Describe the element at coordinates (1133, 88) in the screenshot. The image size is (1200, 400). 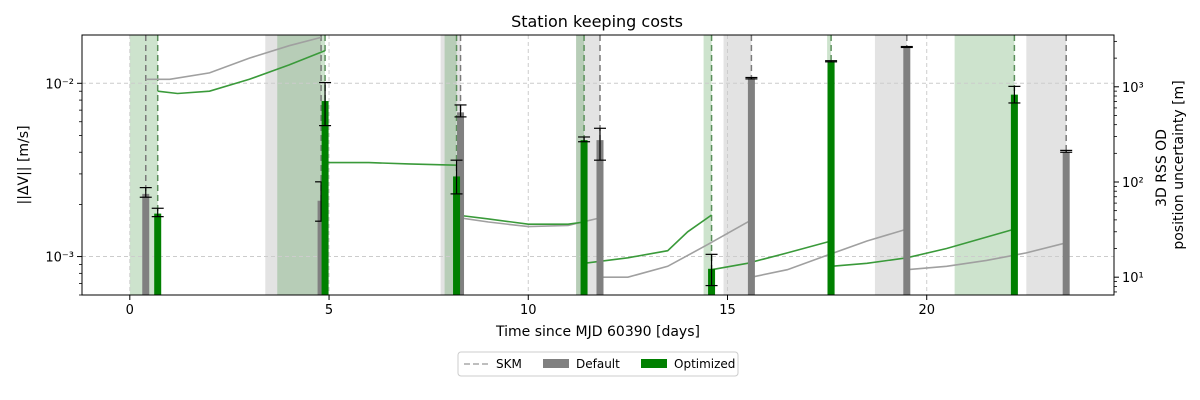
I see `y-tick-label-right: 10³` at that location.